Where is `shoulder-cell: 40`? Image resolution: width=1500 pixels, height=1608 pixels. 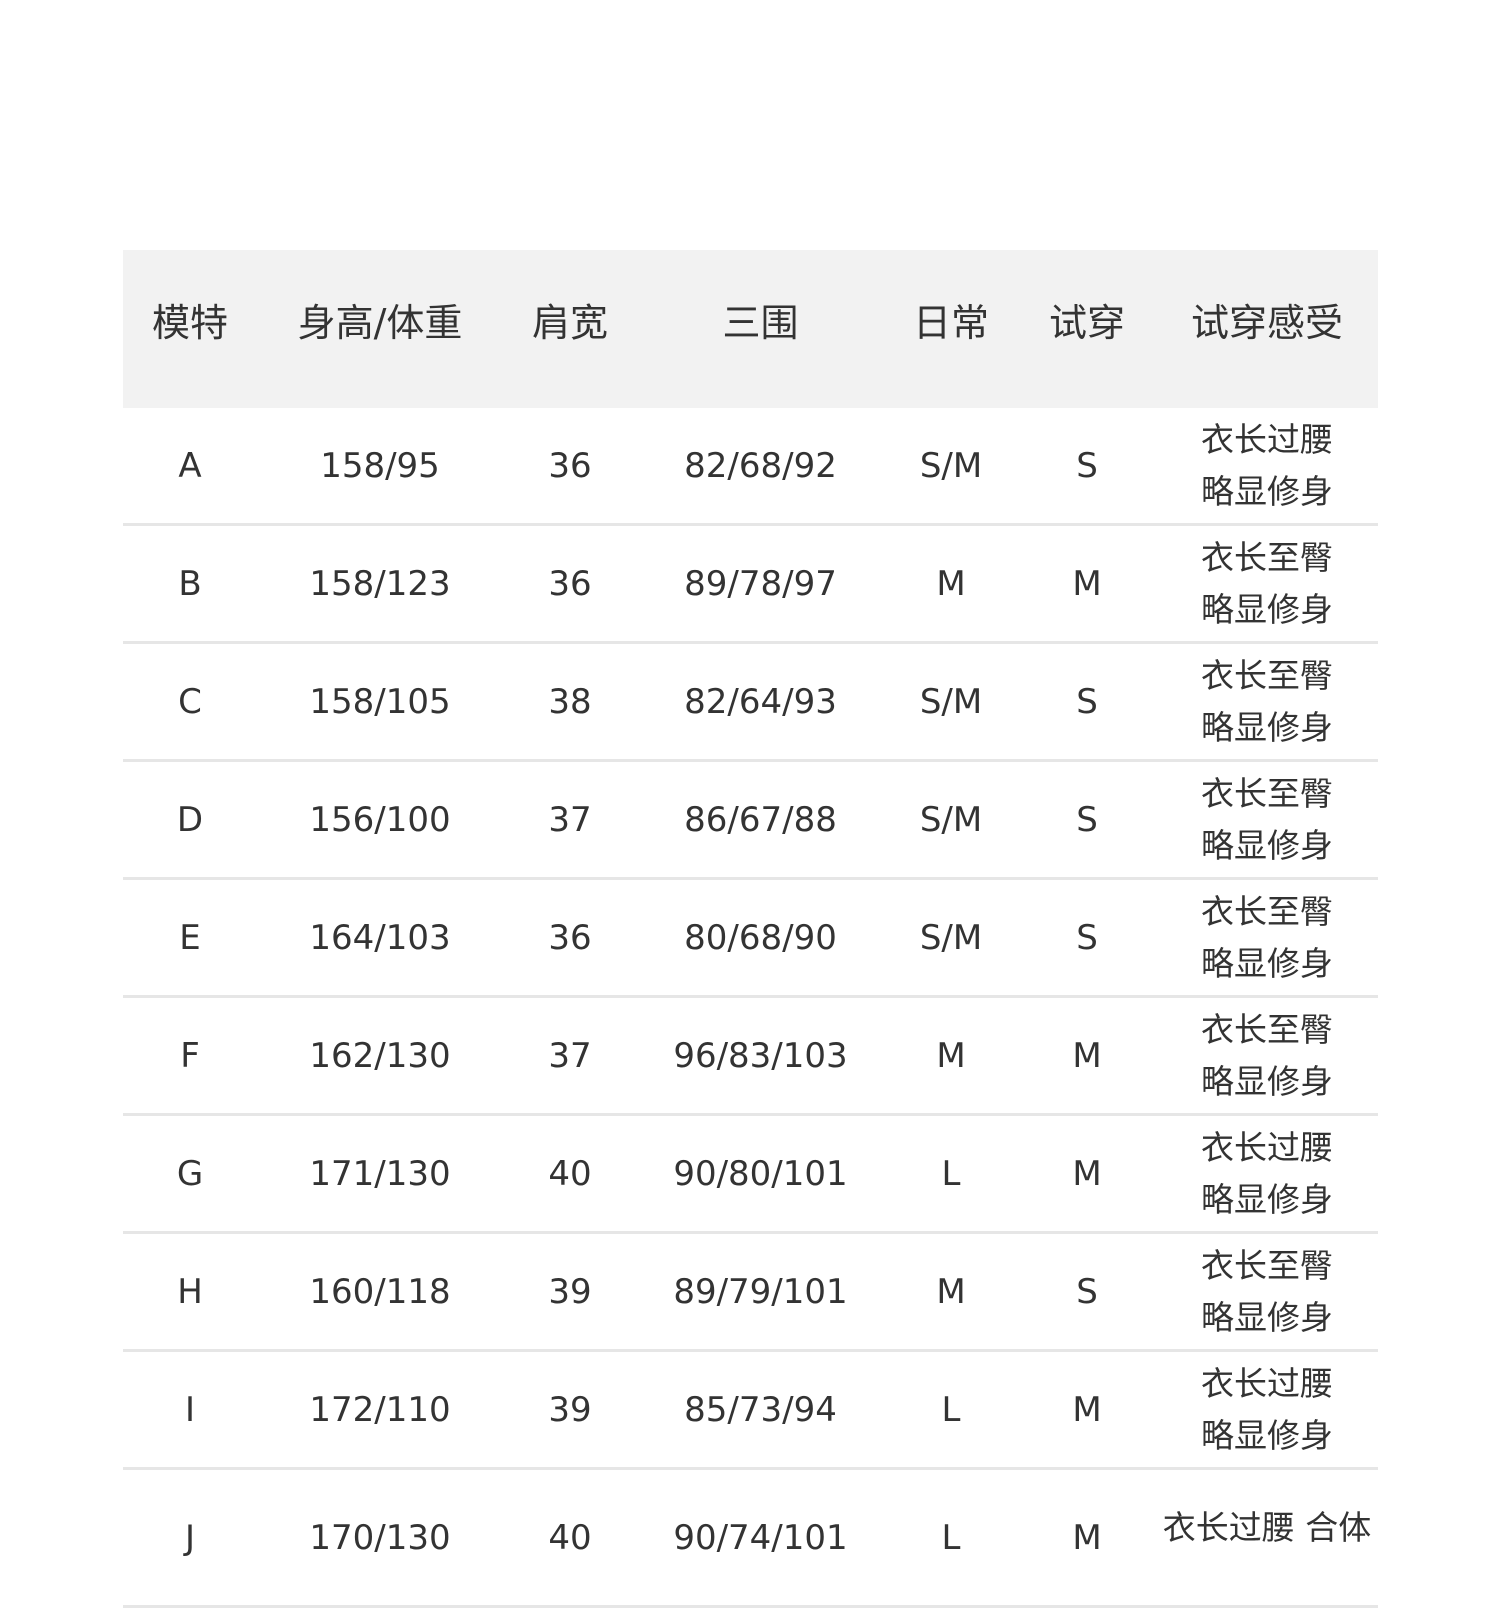
shoulder-cell: 40 is located at coordinates (570, 1538).